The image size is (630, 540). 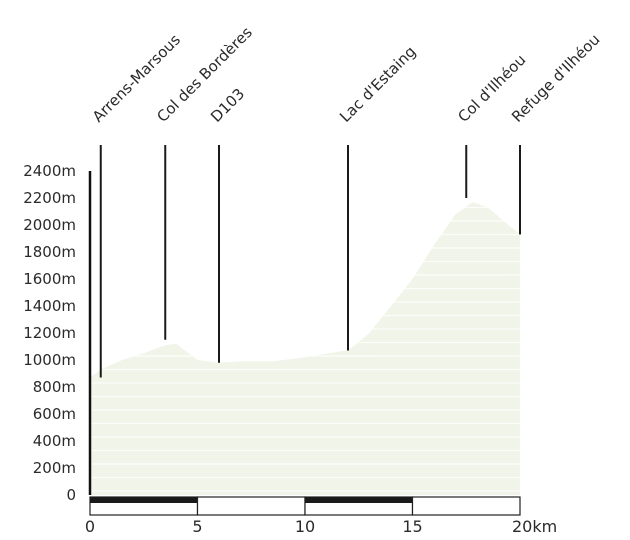 I want to click on y-tick-label: 1200m, so click(x=49, y=333).